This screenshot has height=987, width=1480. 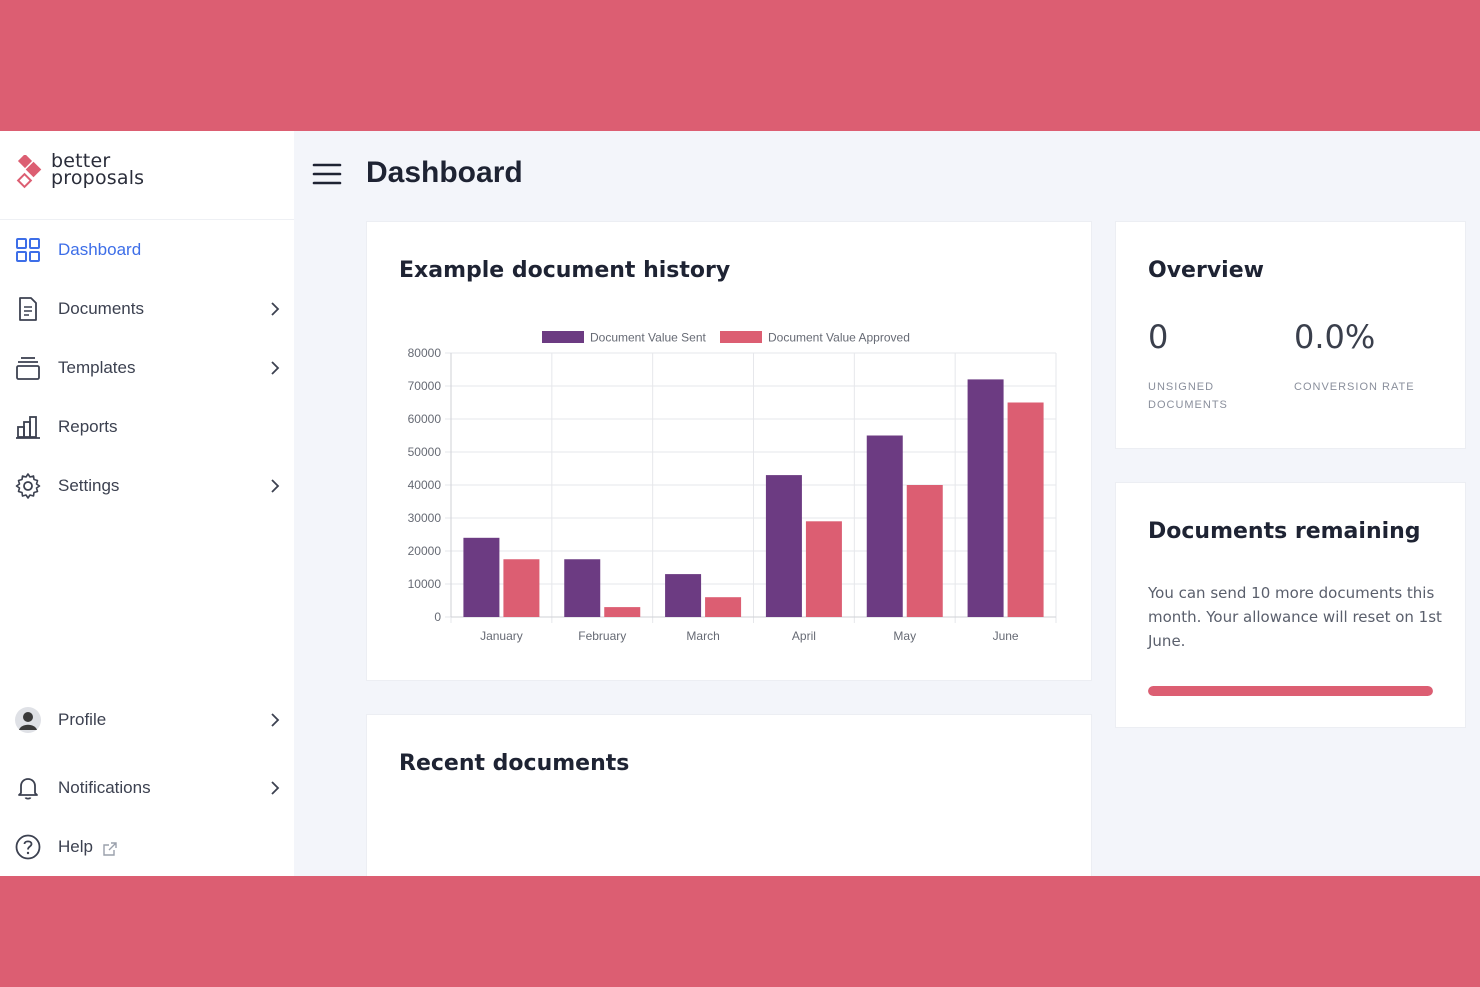 I want to click on y-tick-label: 80000, so click(x=425, y=353).